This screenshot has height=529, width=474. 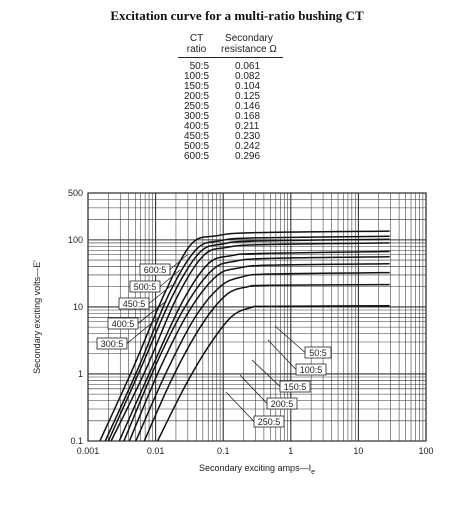 I want to click on y-tick-label: 0.1, so click(x=76, y=441).